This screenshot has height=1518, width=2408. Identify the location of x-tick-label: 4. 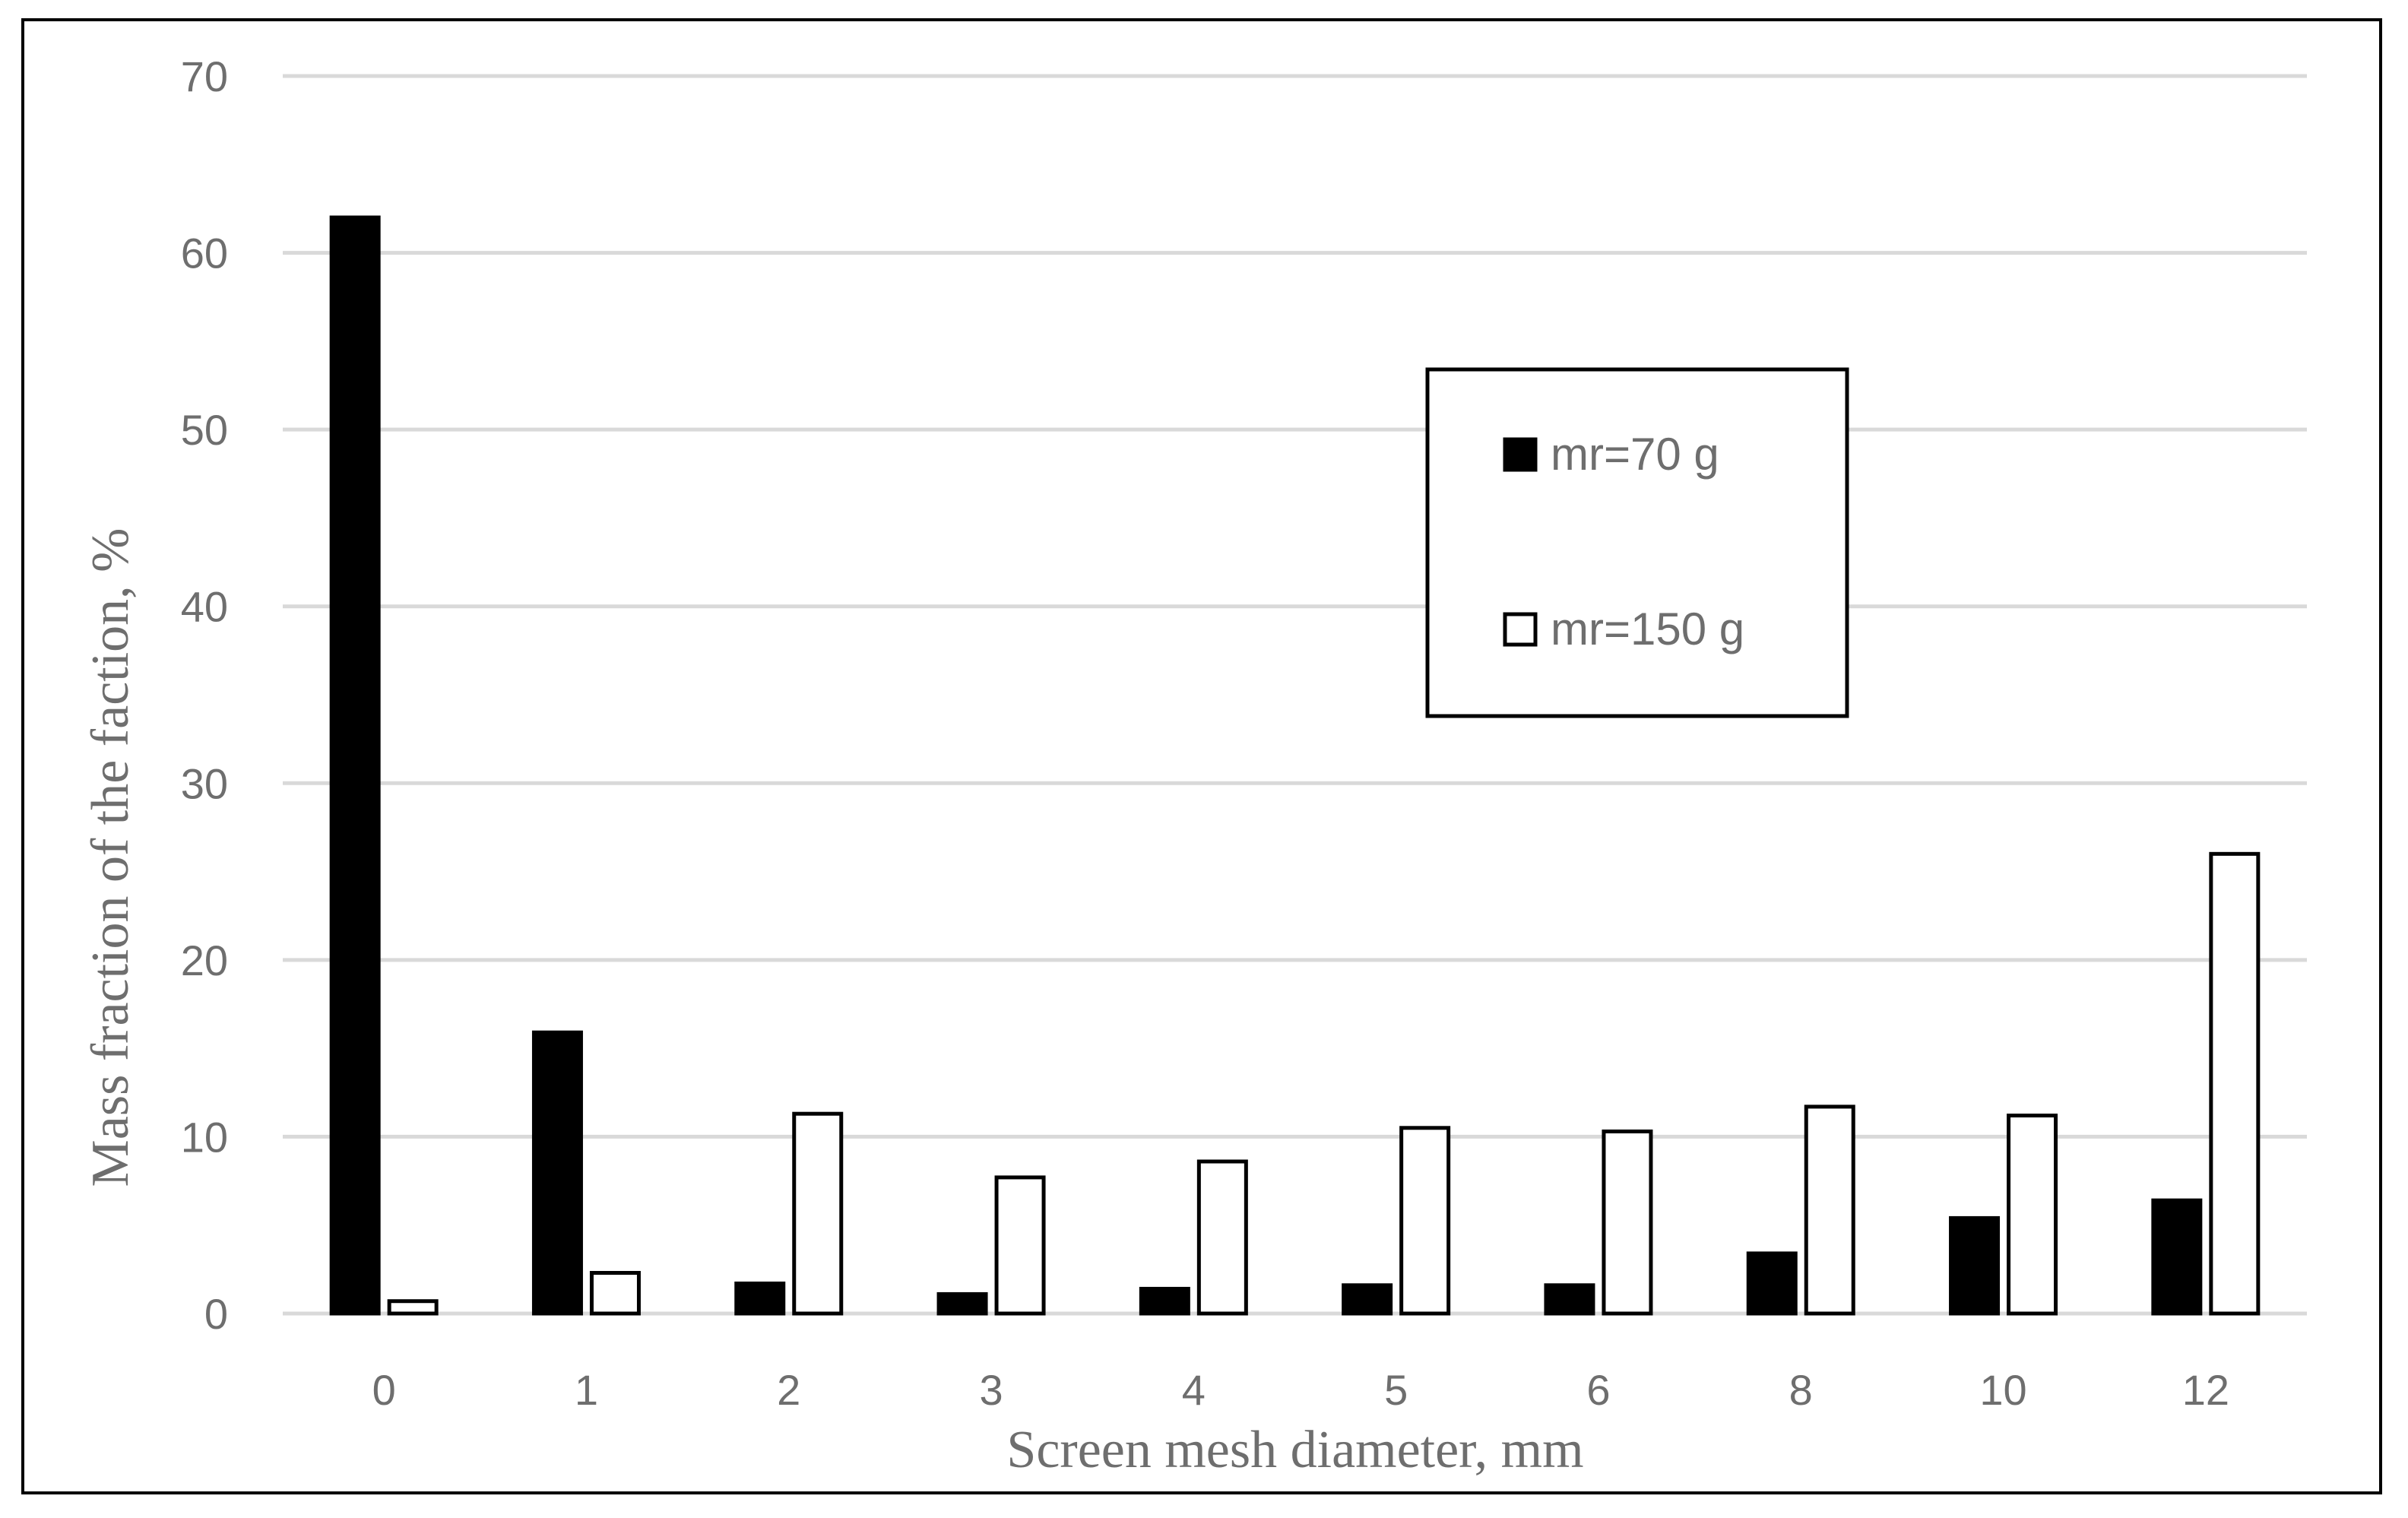
(1194, 1390).